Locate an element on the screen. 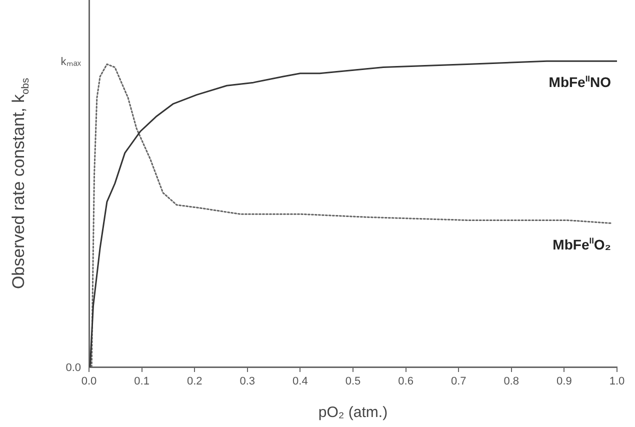  x-tick-label: 1.0 is located at coordinates (617, 382).